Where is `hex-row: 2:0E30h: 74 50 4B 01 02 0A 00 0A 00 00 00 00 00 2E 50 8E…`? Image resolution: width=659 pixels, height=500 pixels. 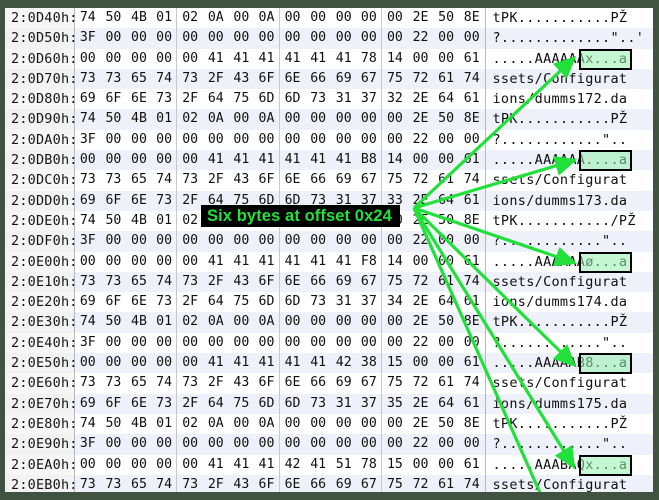 hex-row: 2:0E30h: 74 50 4B 01 02 0A 00 0A 00 00 00 00 00 2E 50 8E… is located at coordinates (329, 322).